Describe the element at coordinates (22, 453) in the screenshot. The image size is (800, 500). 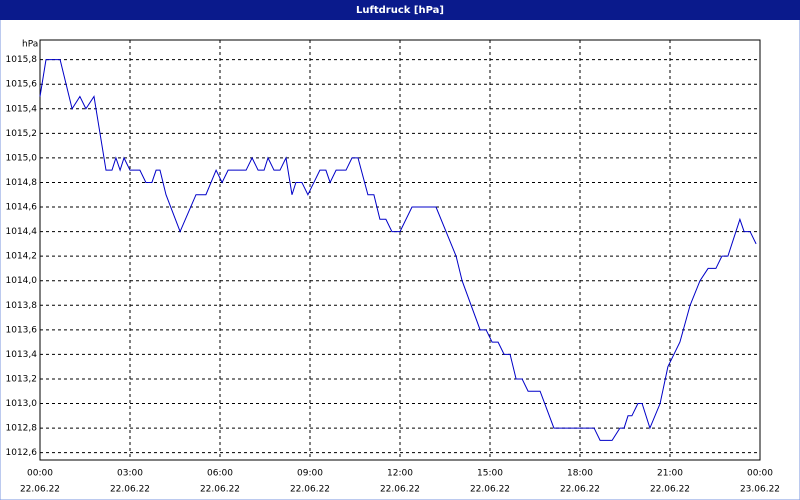
I see `y-tick-label: 1012,6` at that location.